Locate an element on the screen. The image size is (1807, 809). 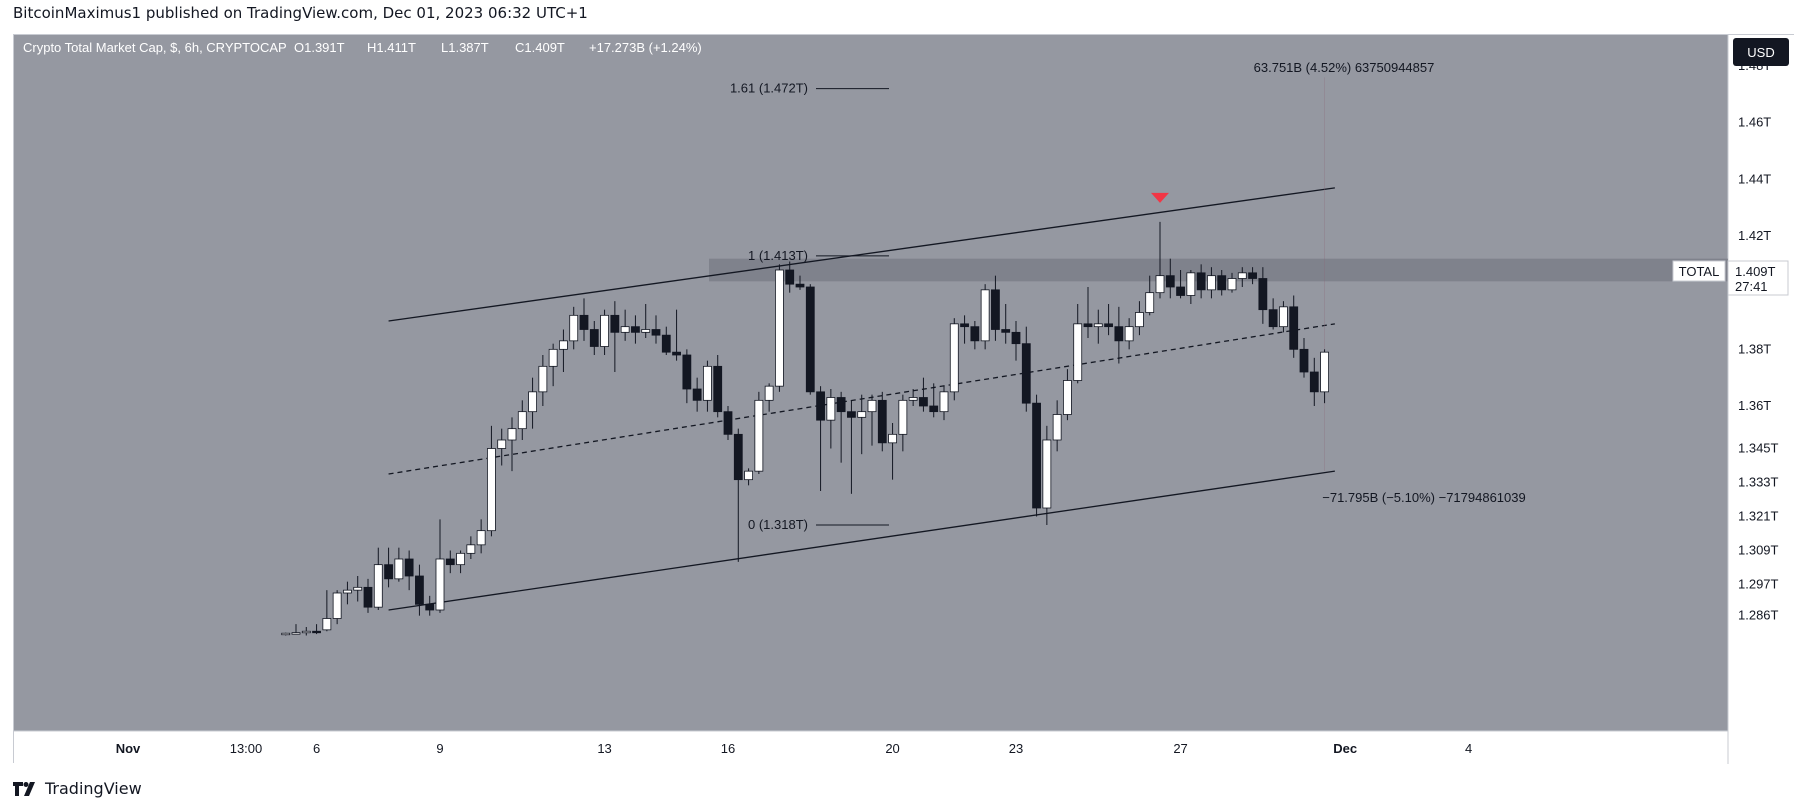
price-tick-label: 1.42T is located at coordinates (1754, 235).